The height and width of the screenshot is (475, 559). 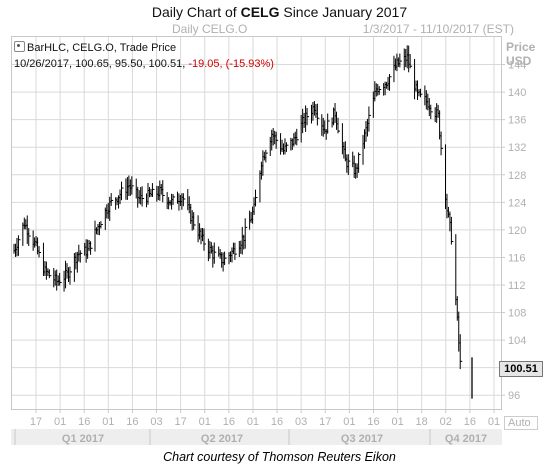 What do you see at coordinates (196, 12) in the screenshot?
I see `title-prefix: Daily Chart of` at bounding box center [196, 12].